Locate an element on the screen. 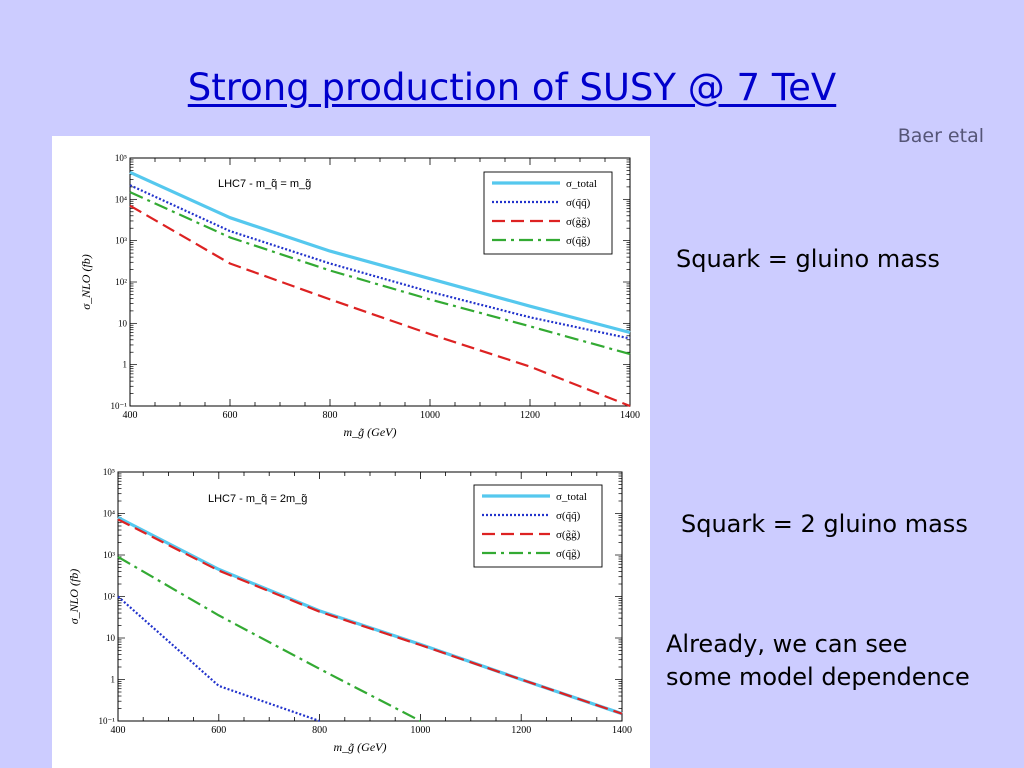 The image size is (1024, 768). note-double-mass: Squark = 2 gluino mass is located at coordinates (824, 524).